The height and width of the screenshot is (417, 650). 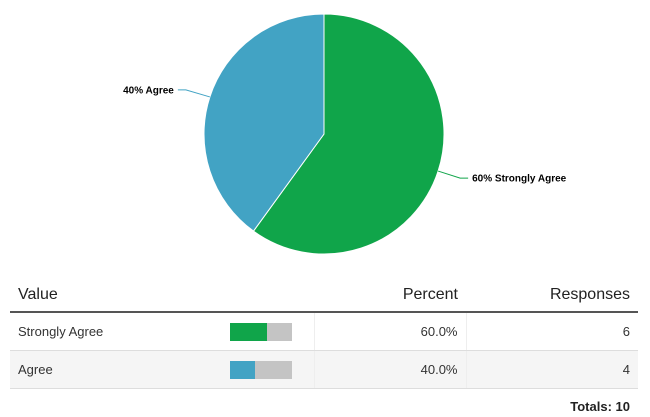 I want to click on totals-value: 10, so click(x=622, y=406).